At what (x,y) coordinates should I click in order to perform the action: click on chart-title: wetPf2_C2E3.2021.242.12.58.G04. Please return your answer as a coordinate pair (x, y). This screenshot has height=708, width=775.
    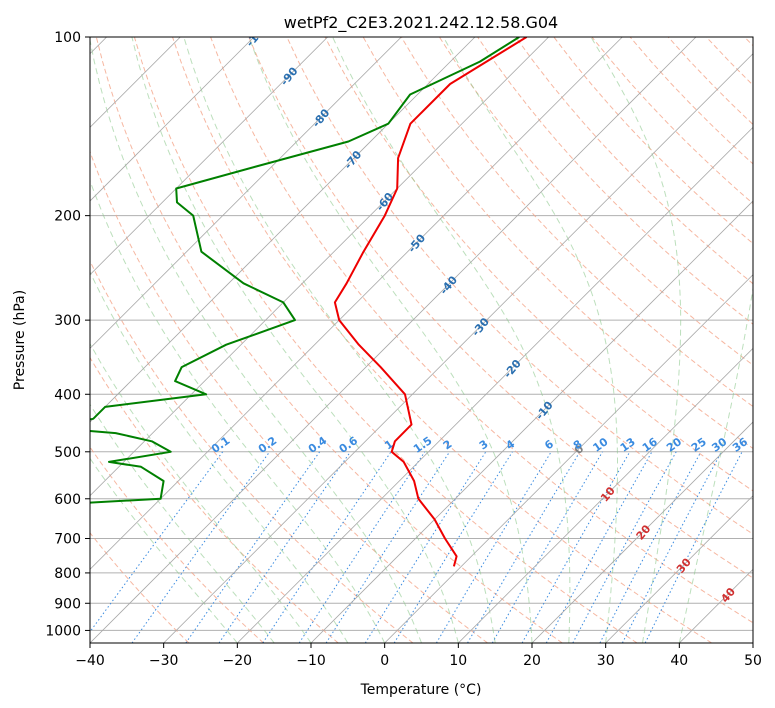
    Looking at the image, I should click on (421, 23).